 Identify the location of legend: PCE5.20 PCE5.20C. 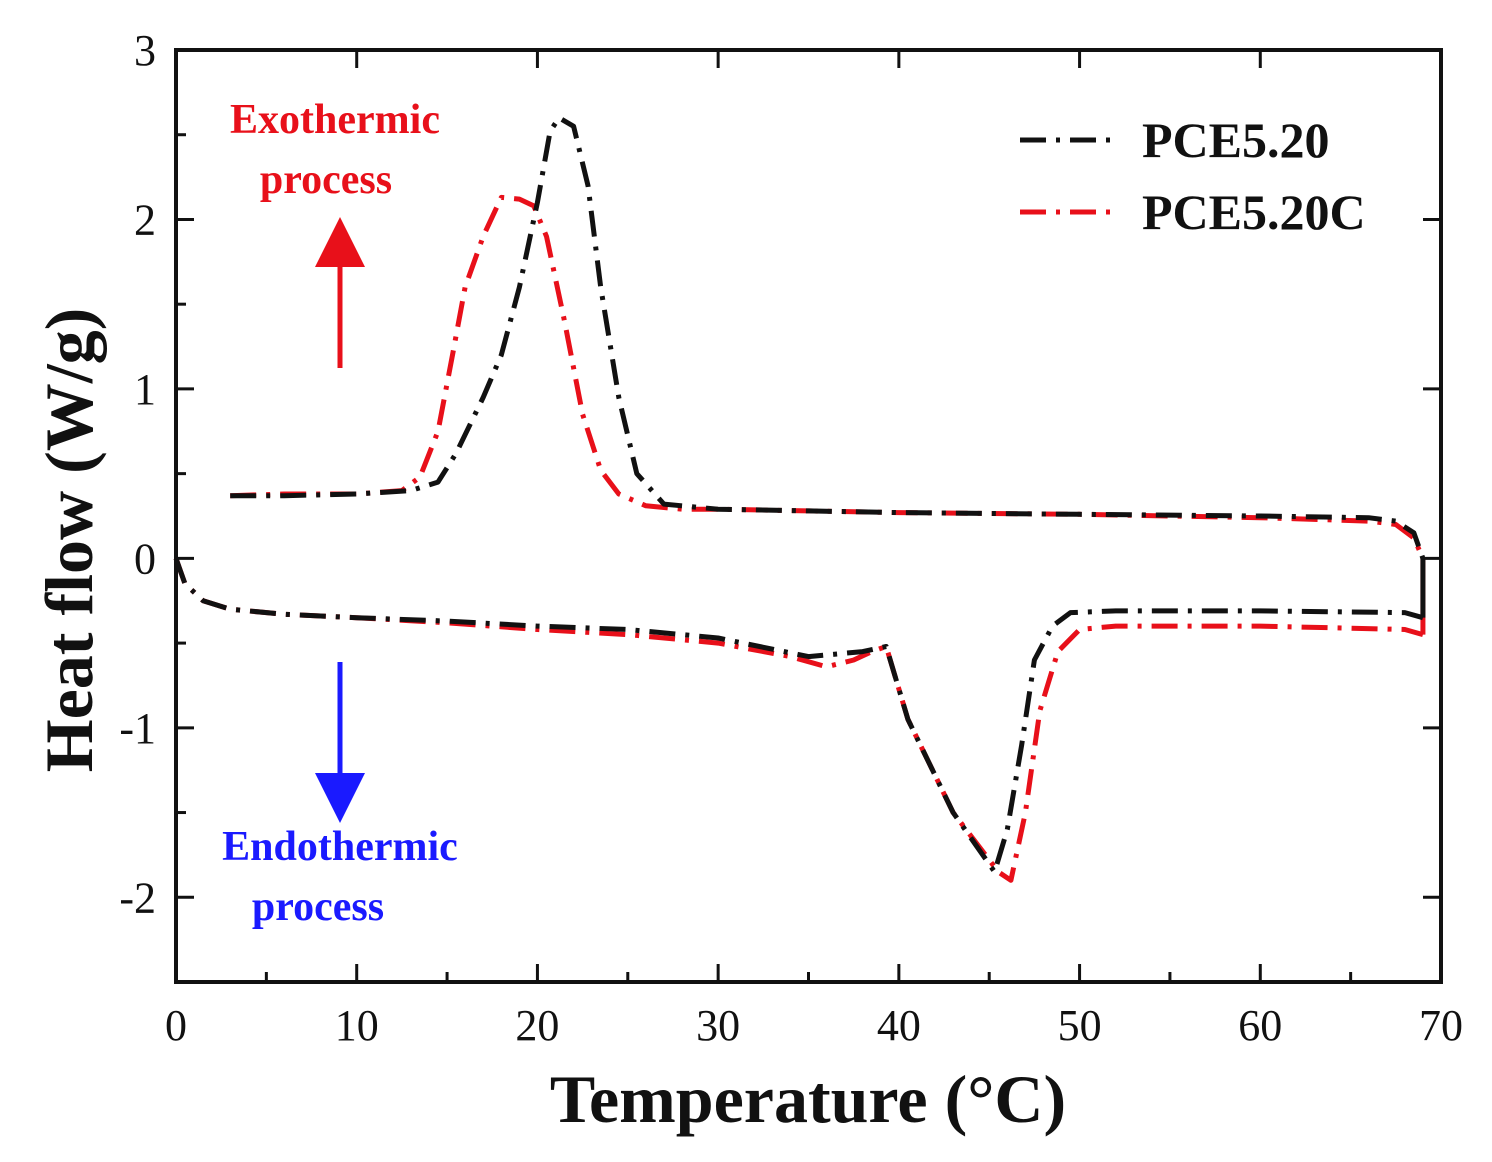
(1193, 176).